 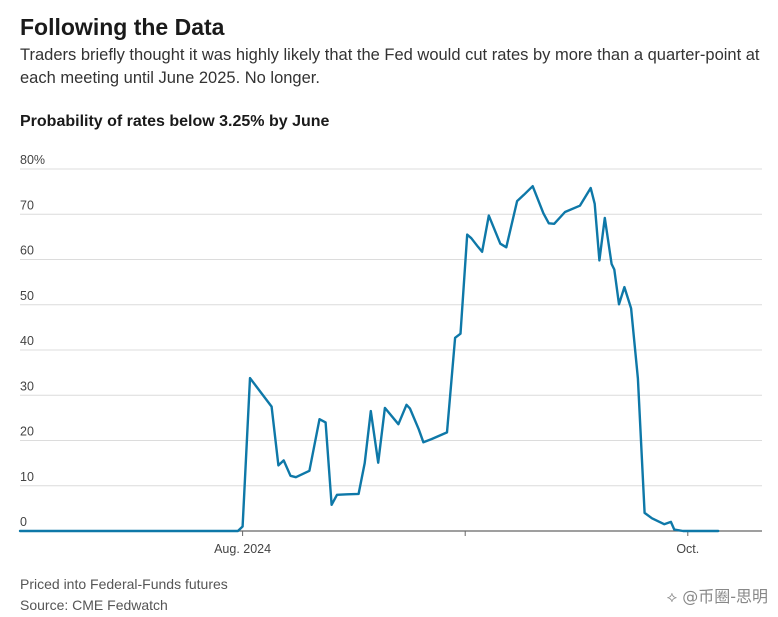 I want to click on x-tick-label: Oct., so click(x=687, y=549).